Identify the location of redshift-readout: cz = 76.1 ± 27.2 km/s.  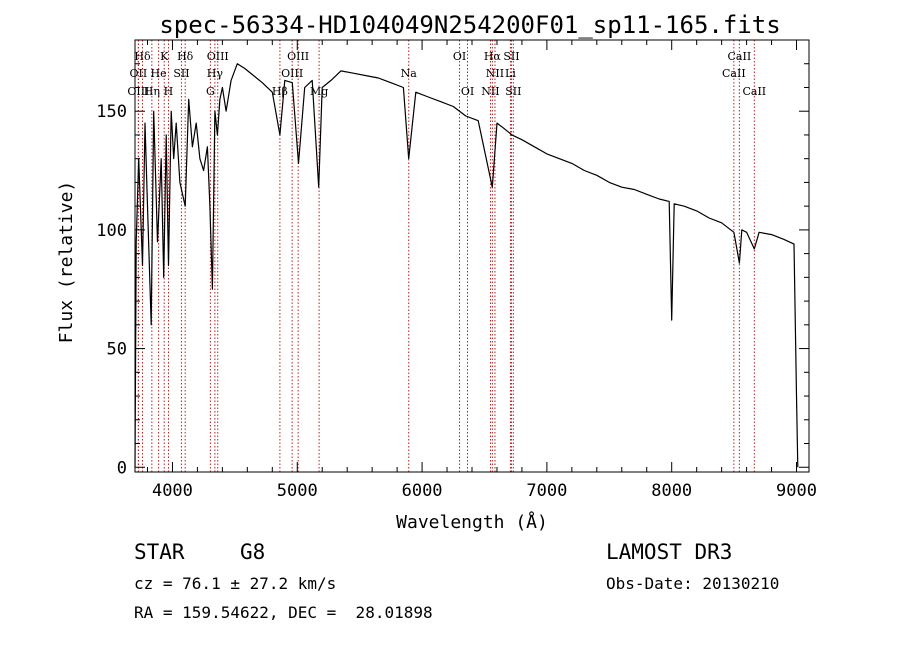
(235, 583).